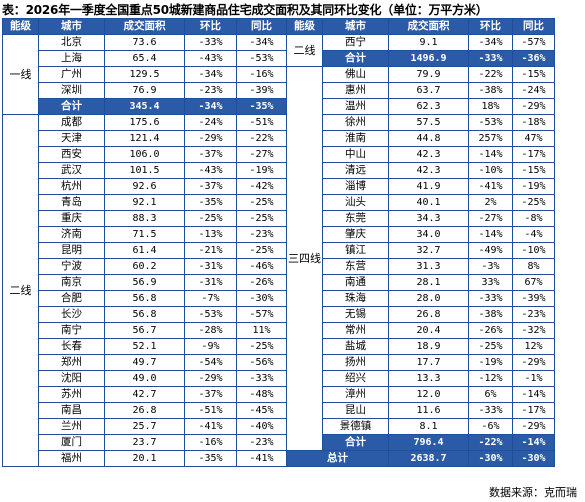 The image size is (585, 502). What do you see at coordinates (210, 346) in the screenshot?
I see `mom-cell: -9%` at bounding box center [210, 346].